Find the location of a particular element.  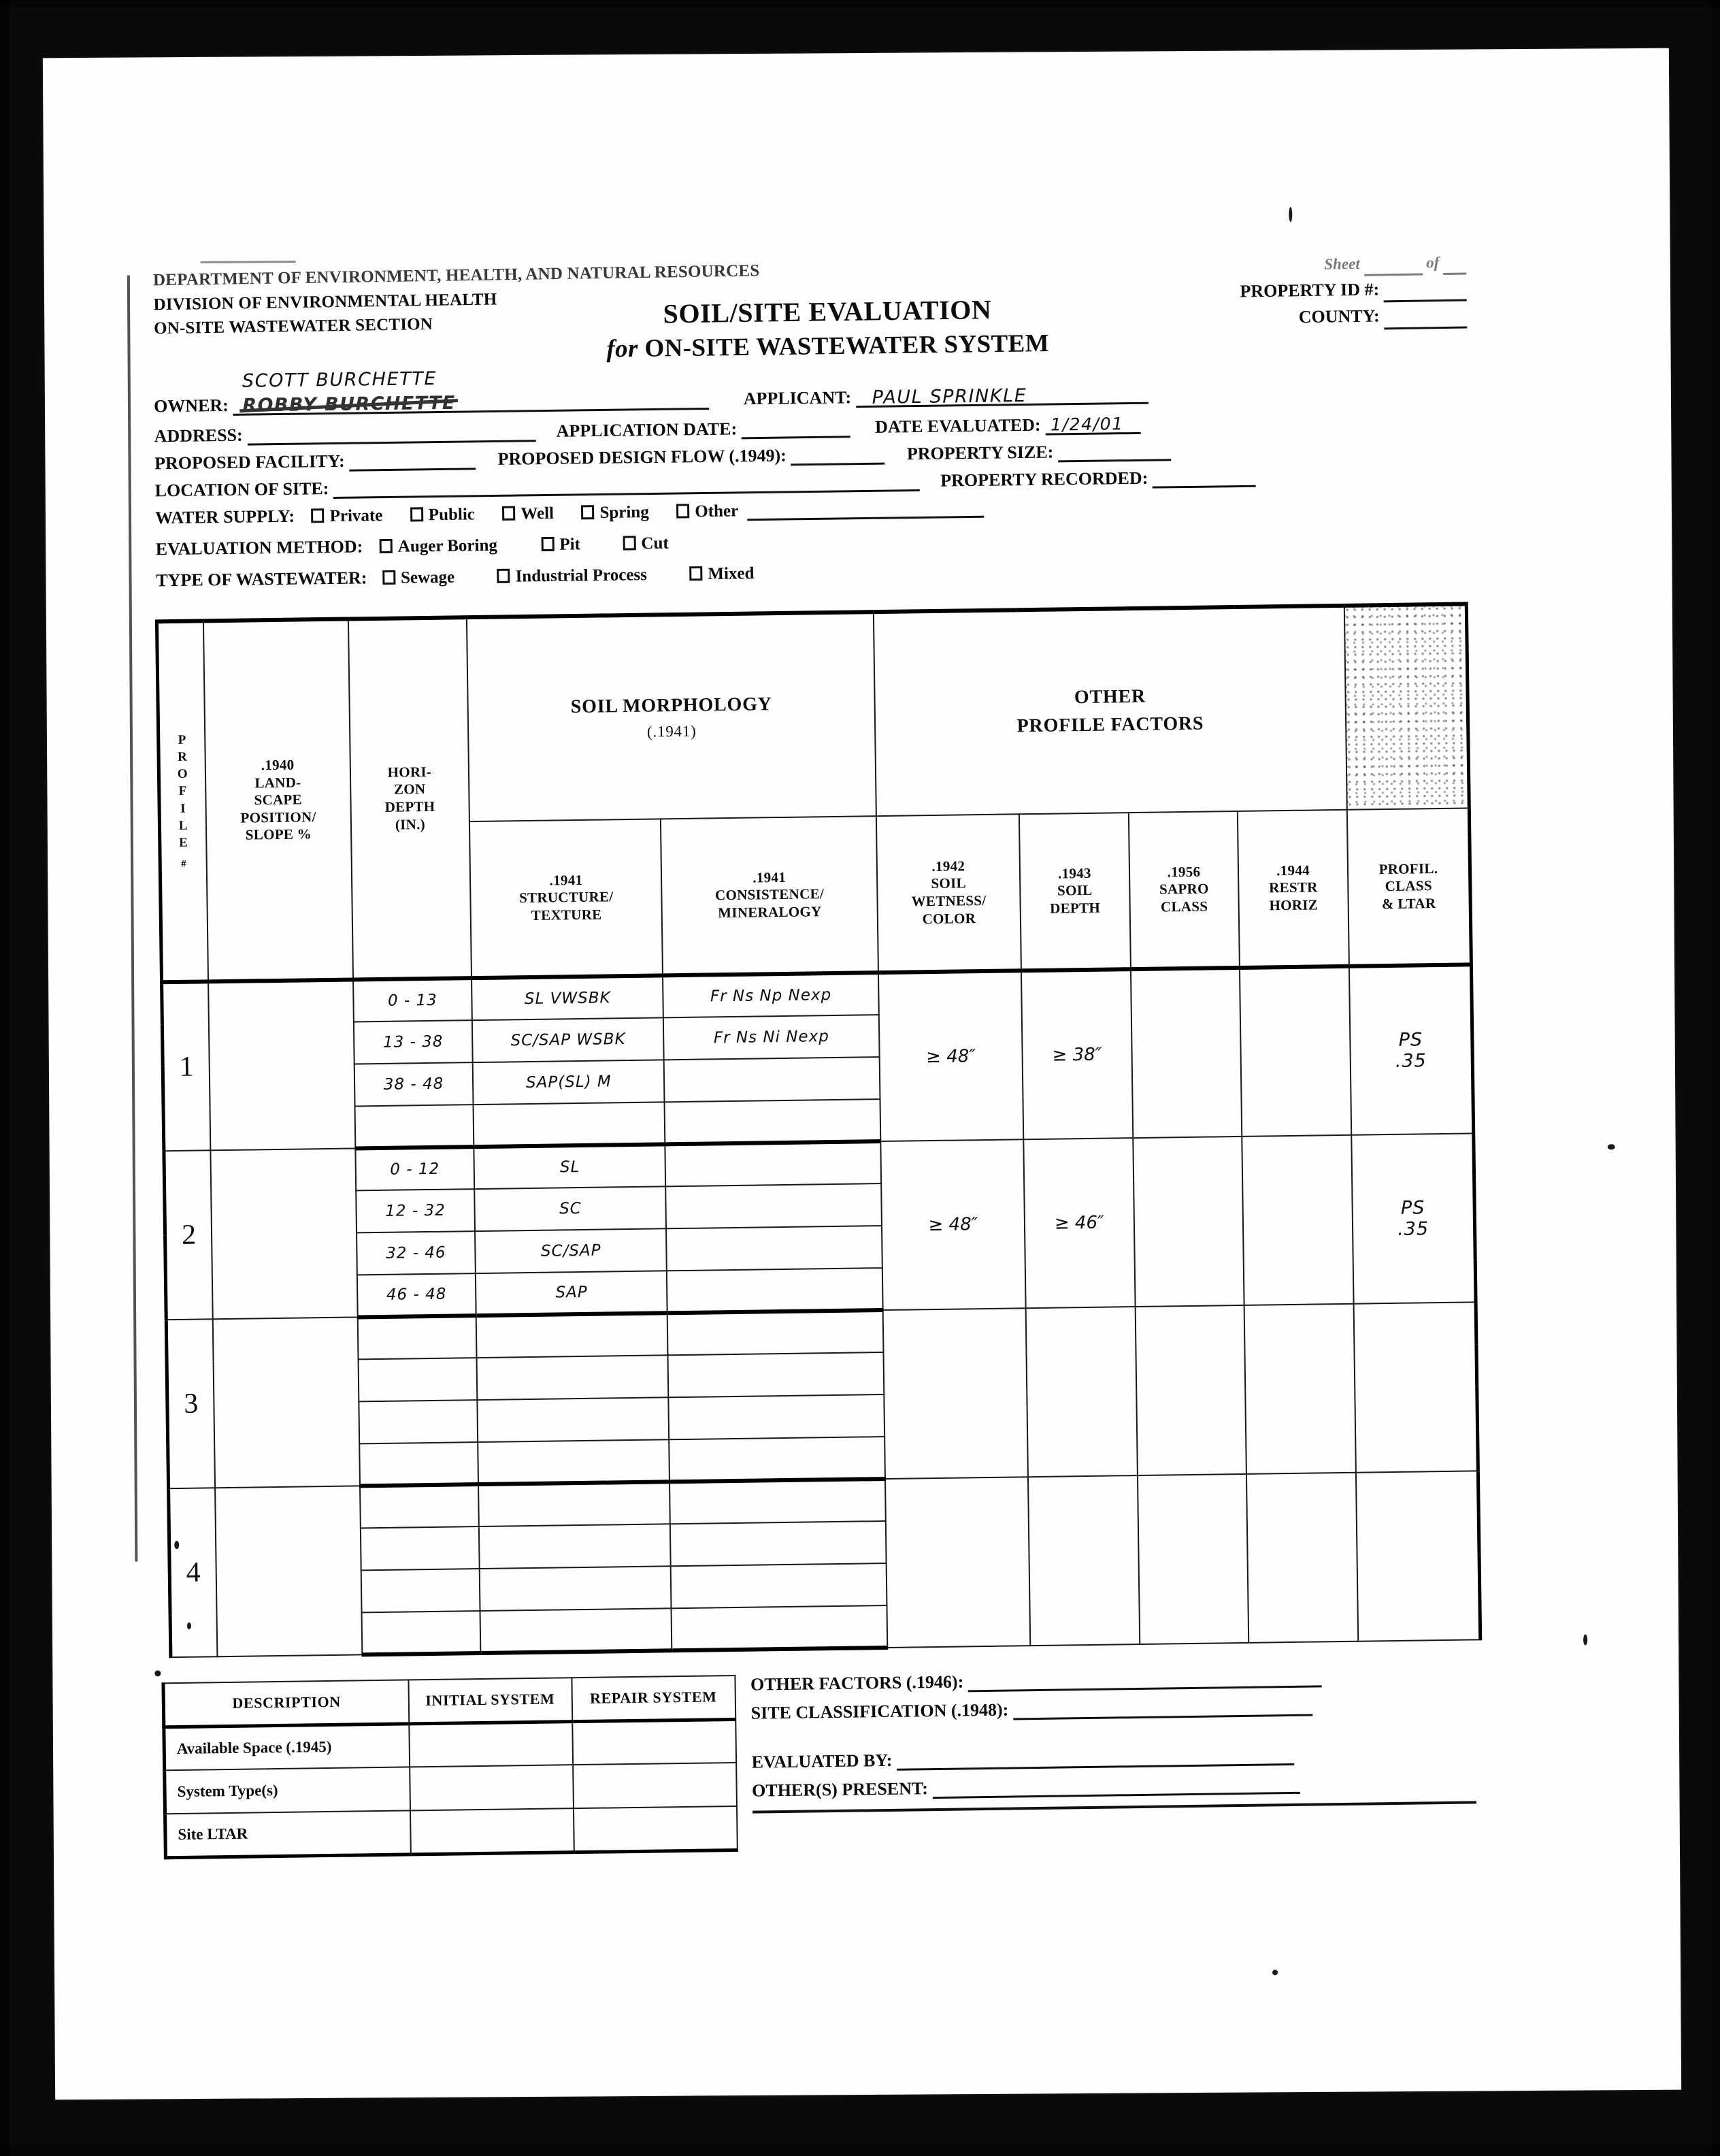

property-size-field is located at coordinates (1114, 451).